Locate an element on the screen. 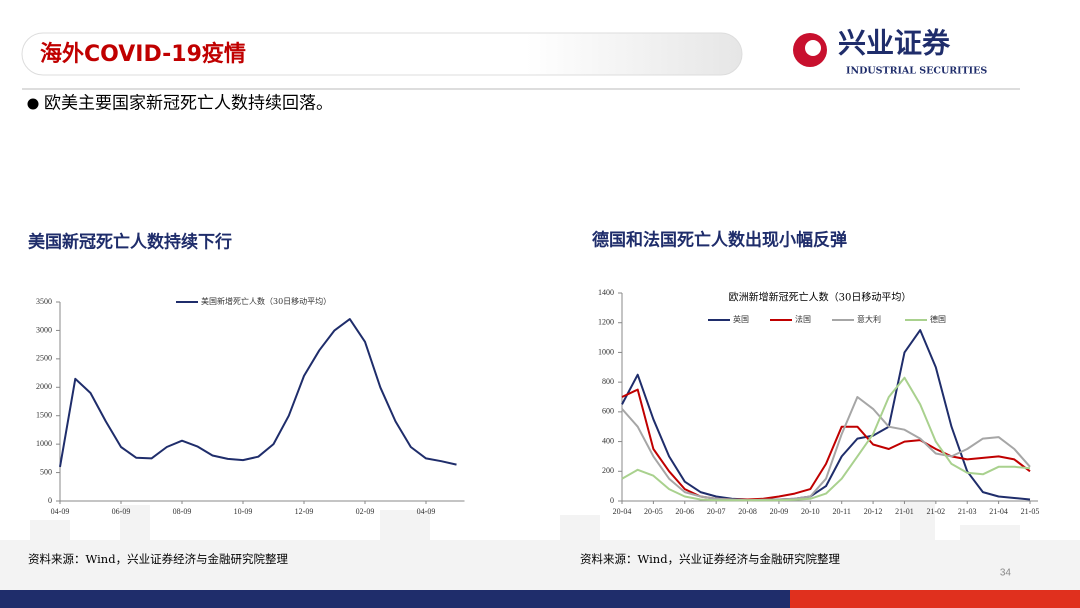  x-tick-label: 21-02 is located at coordinates (936, 511).